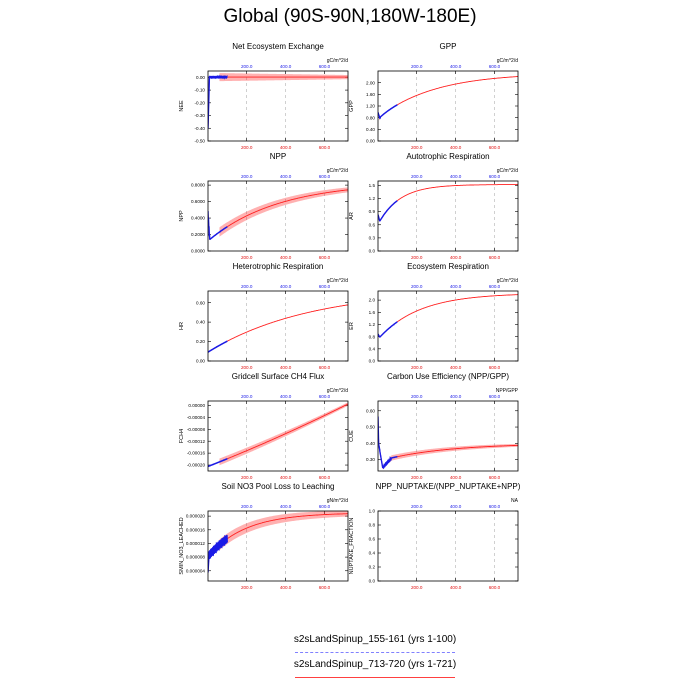  Describe the element at coordinates (278, 215) in the screenshot. I see `series-line-run2-npp` at that location.